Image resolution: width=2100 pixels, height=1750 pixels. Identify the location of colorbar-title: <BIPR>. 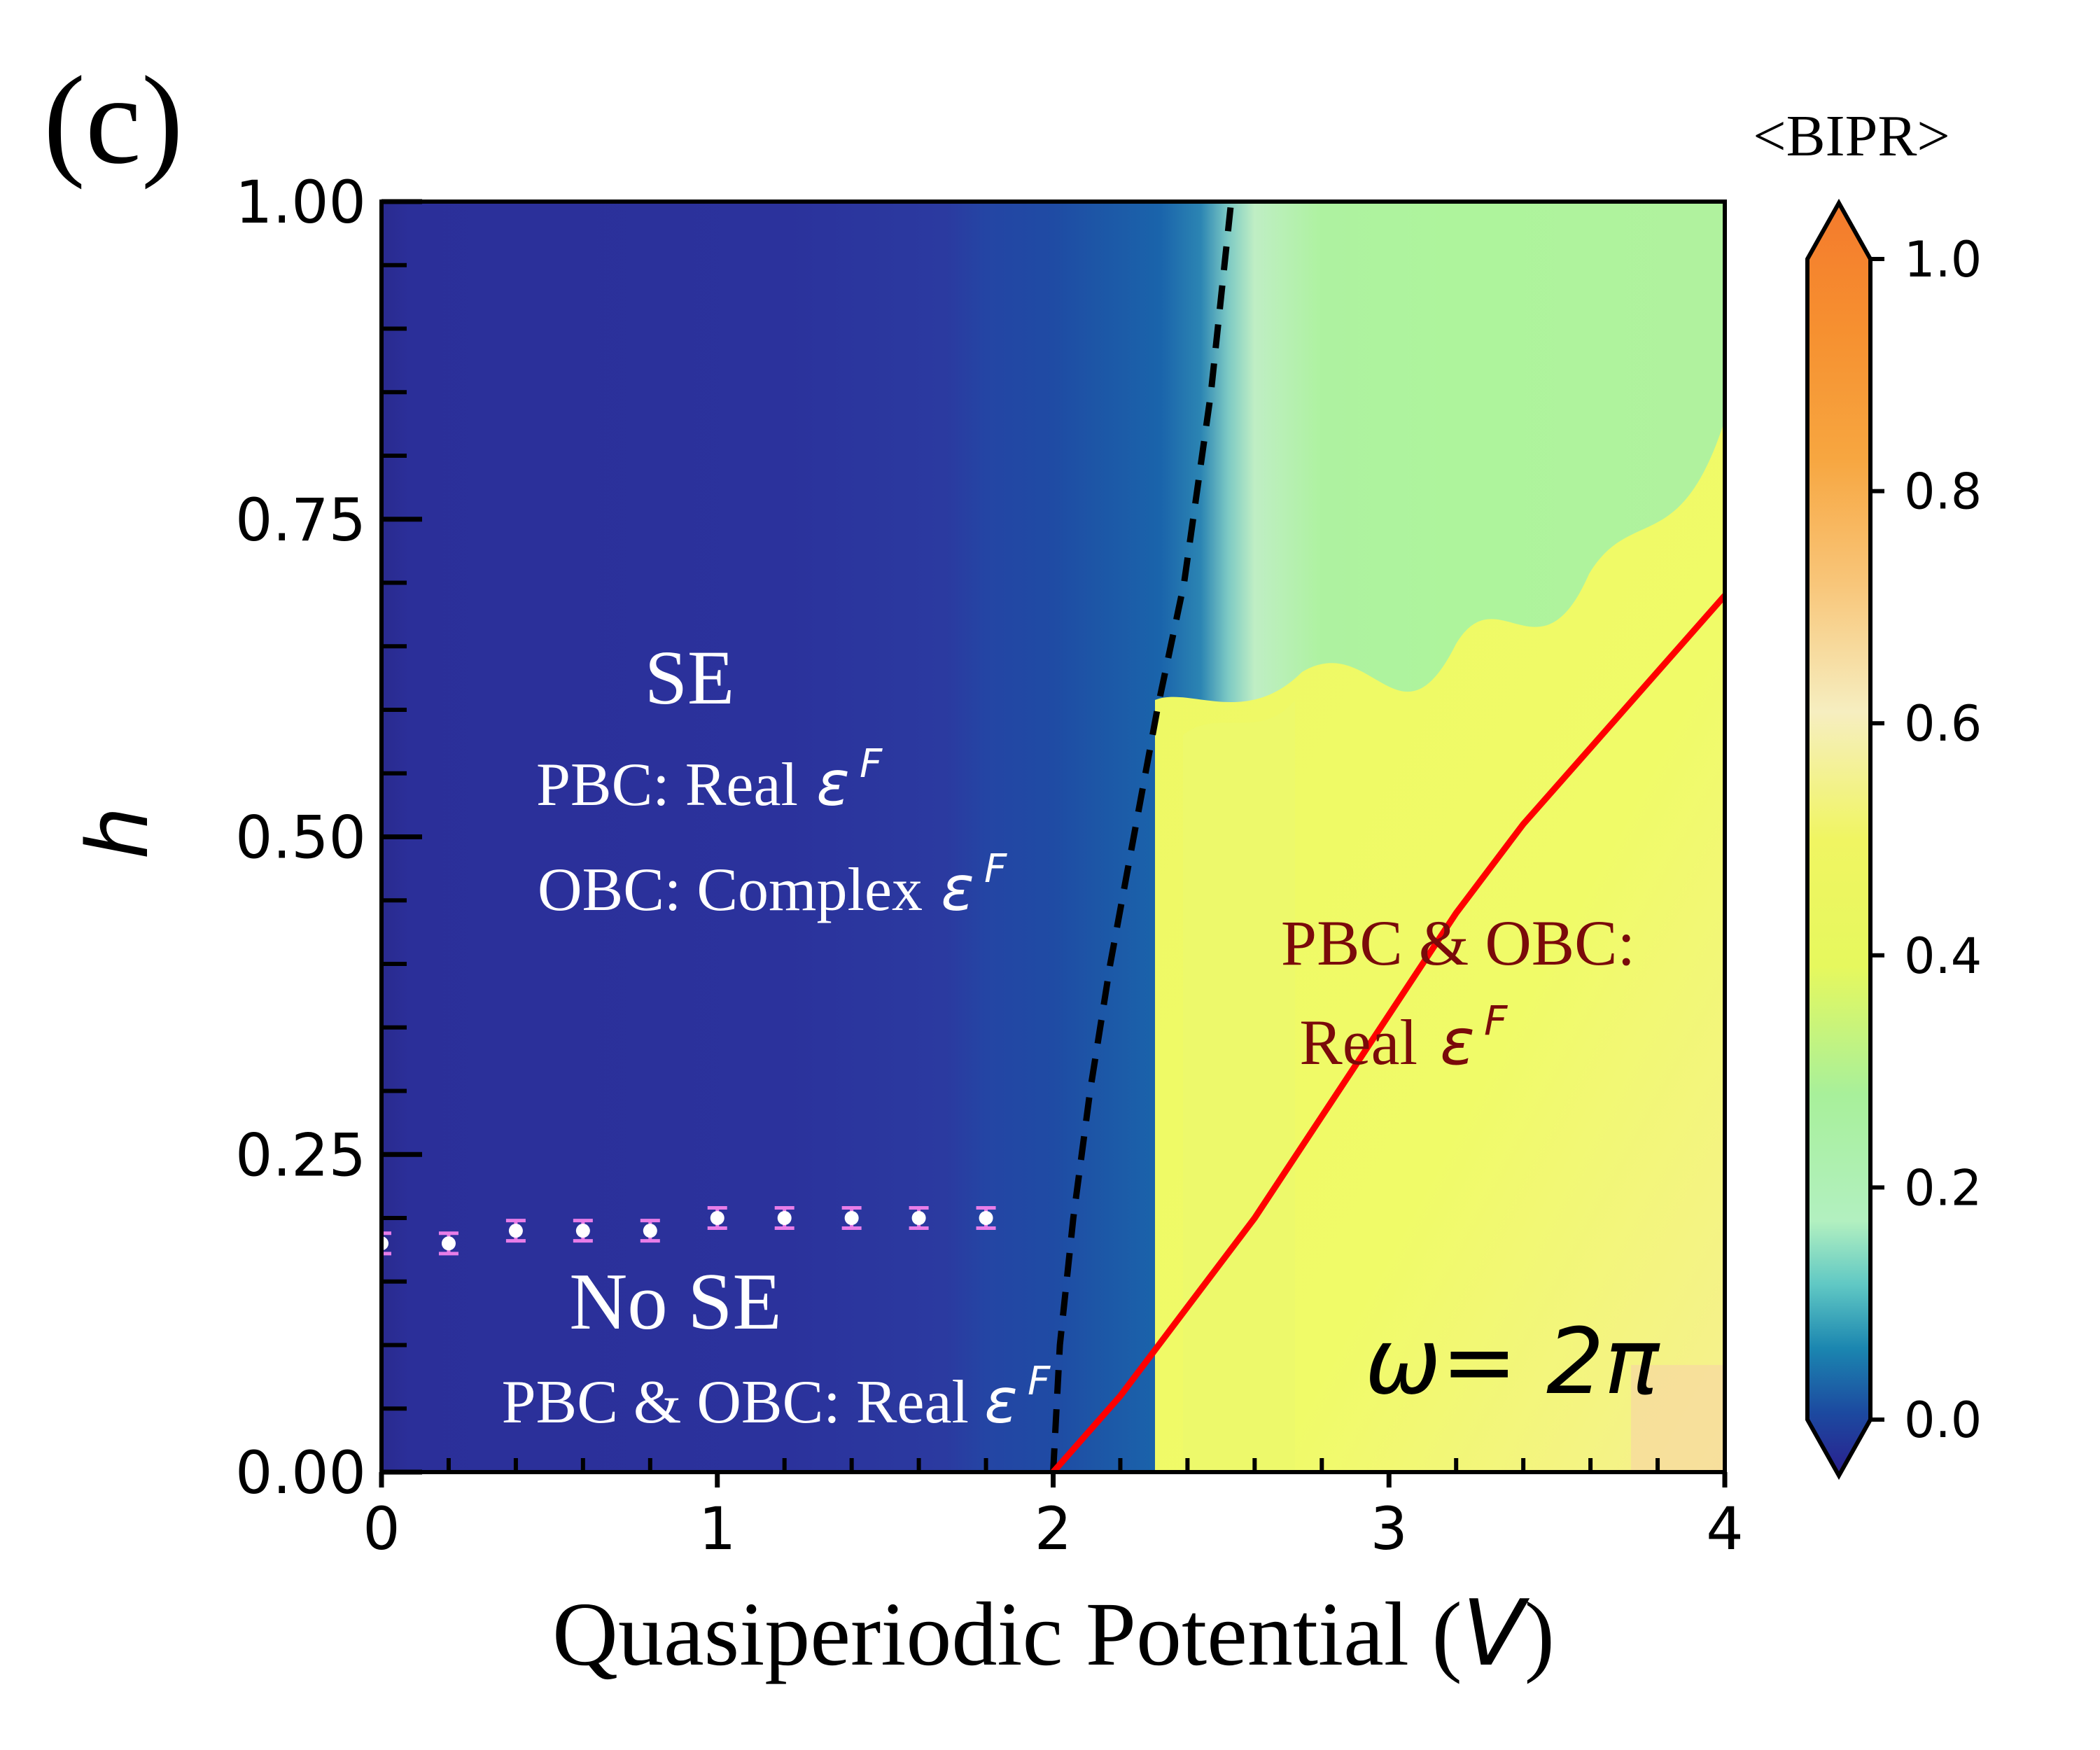
(1851, 136).